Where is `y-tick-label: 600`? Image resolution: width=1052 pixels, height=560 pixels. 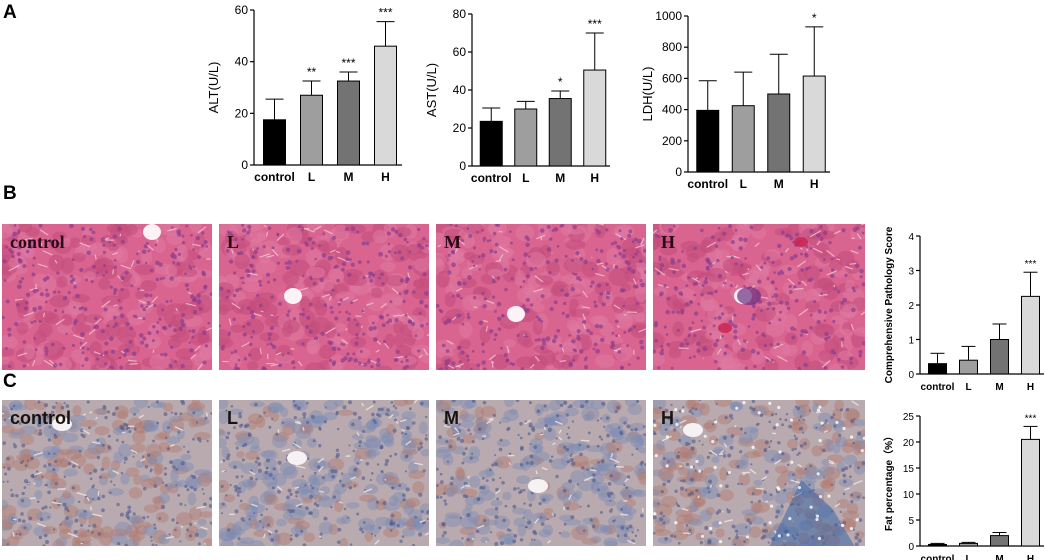 y-tick-label: 600 is located at coordinates (672, 78).